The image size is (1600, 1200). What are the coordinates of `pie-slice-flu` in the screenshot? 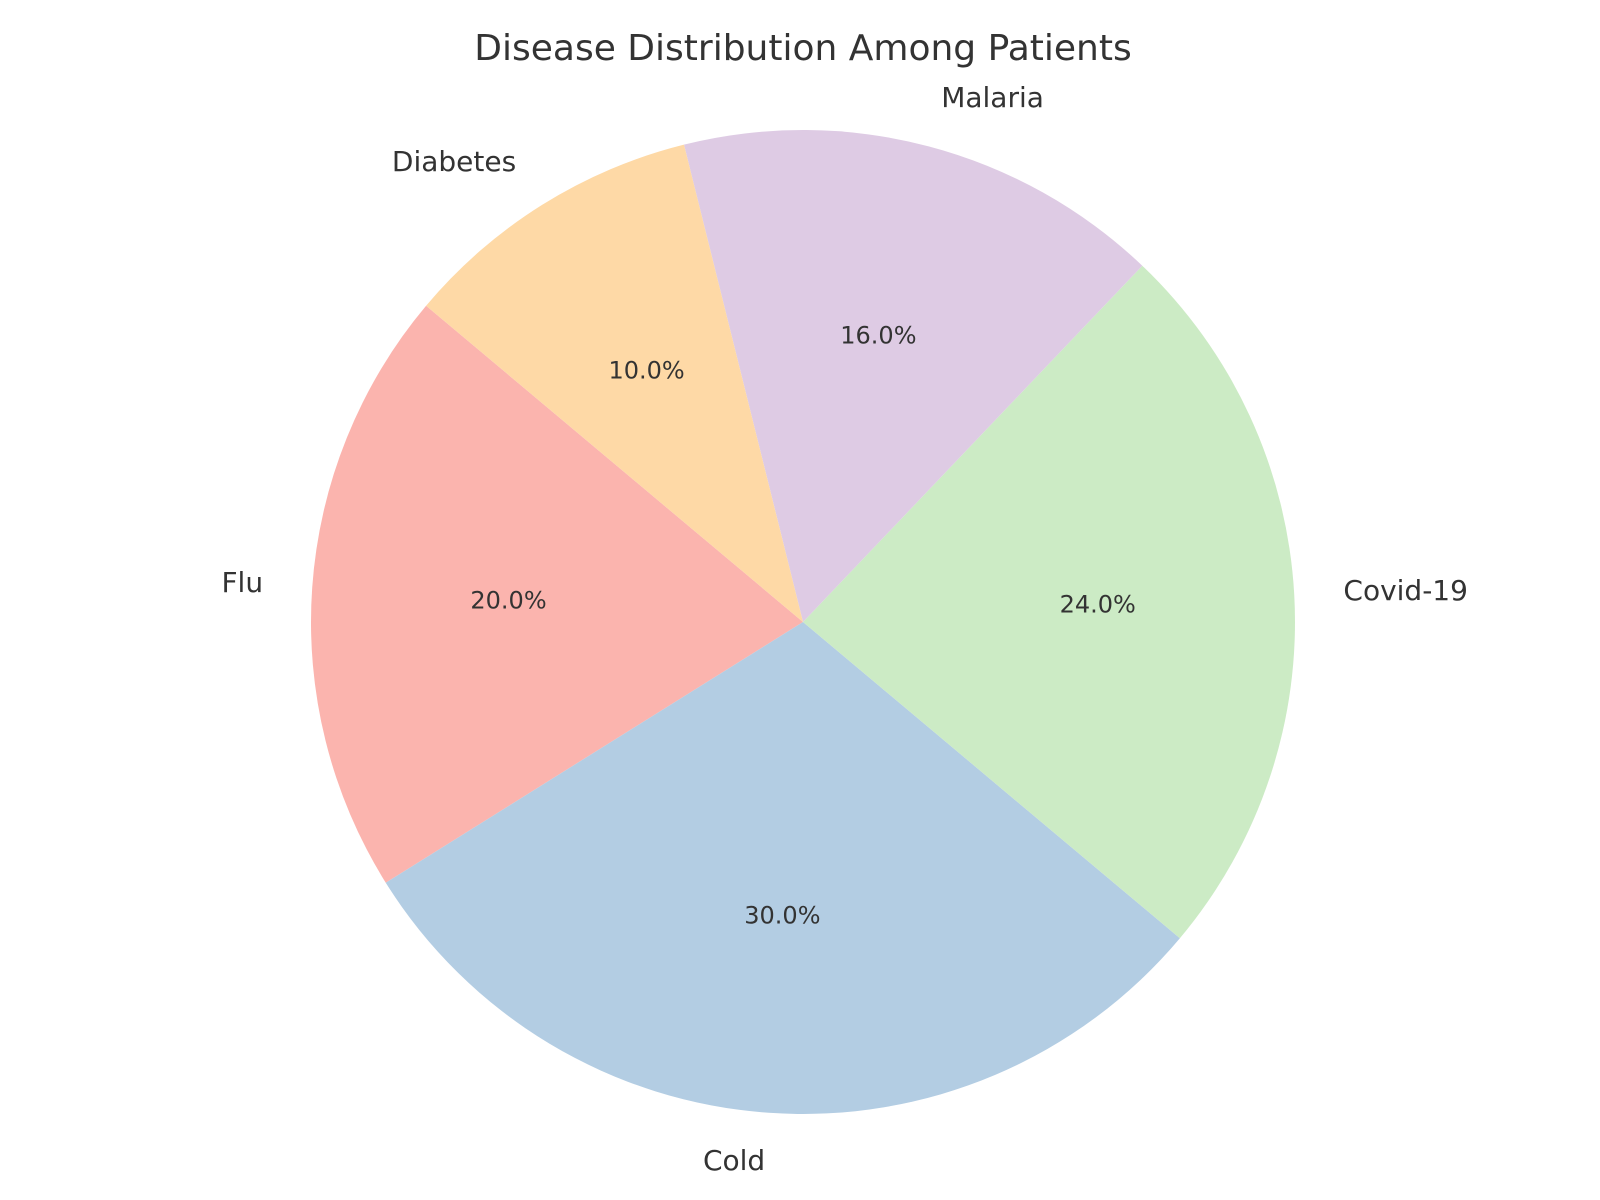 It's located at (557, 594).